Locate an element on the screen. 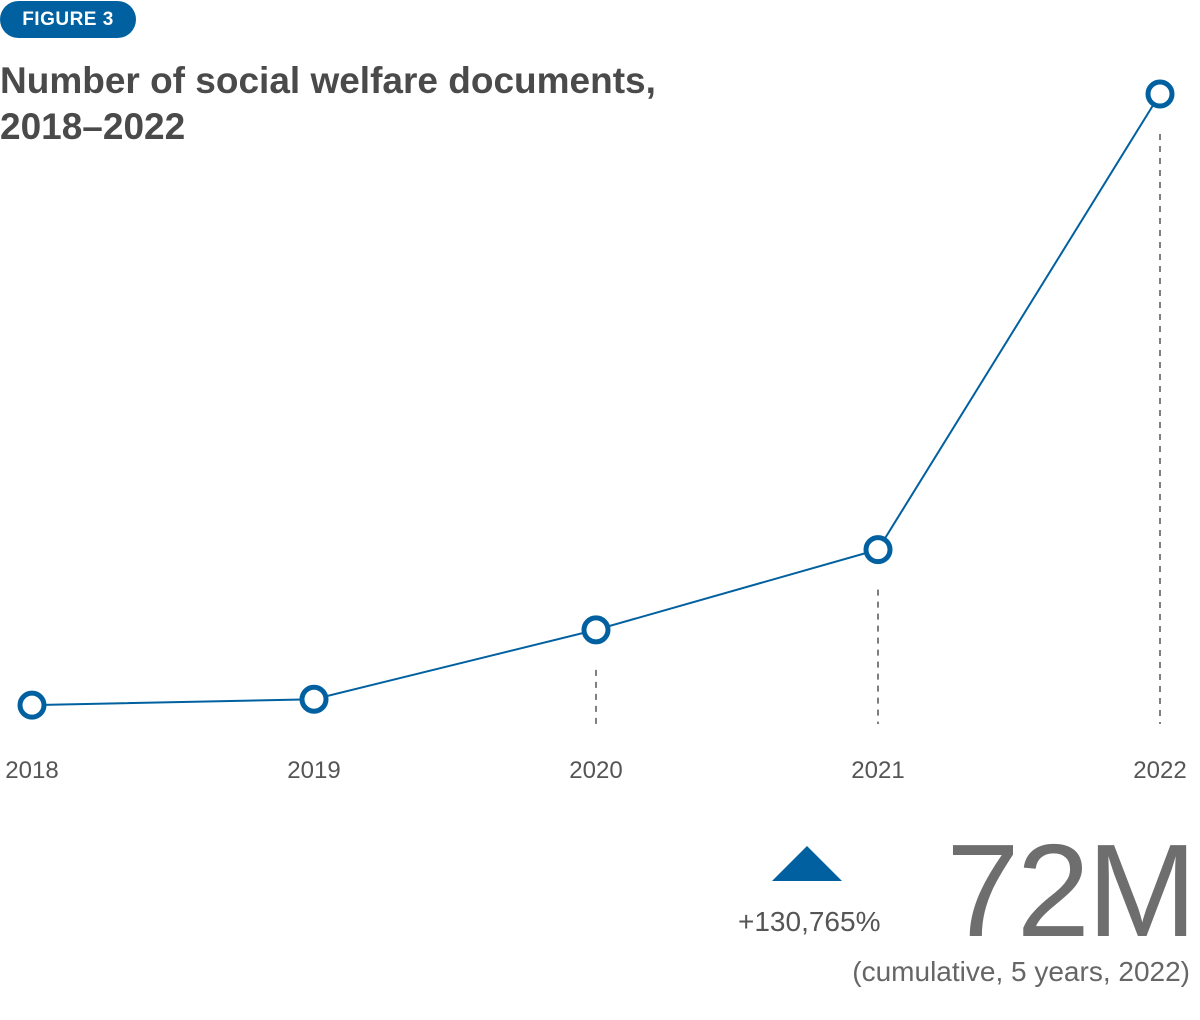 This screenshot has width=1200, height=1020. data-point-2018 is located at coordinates (32, 705).